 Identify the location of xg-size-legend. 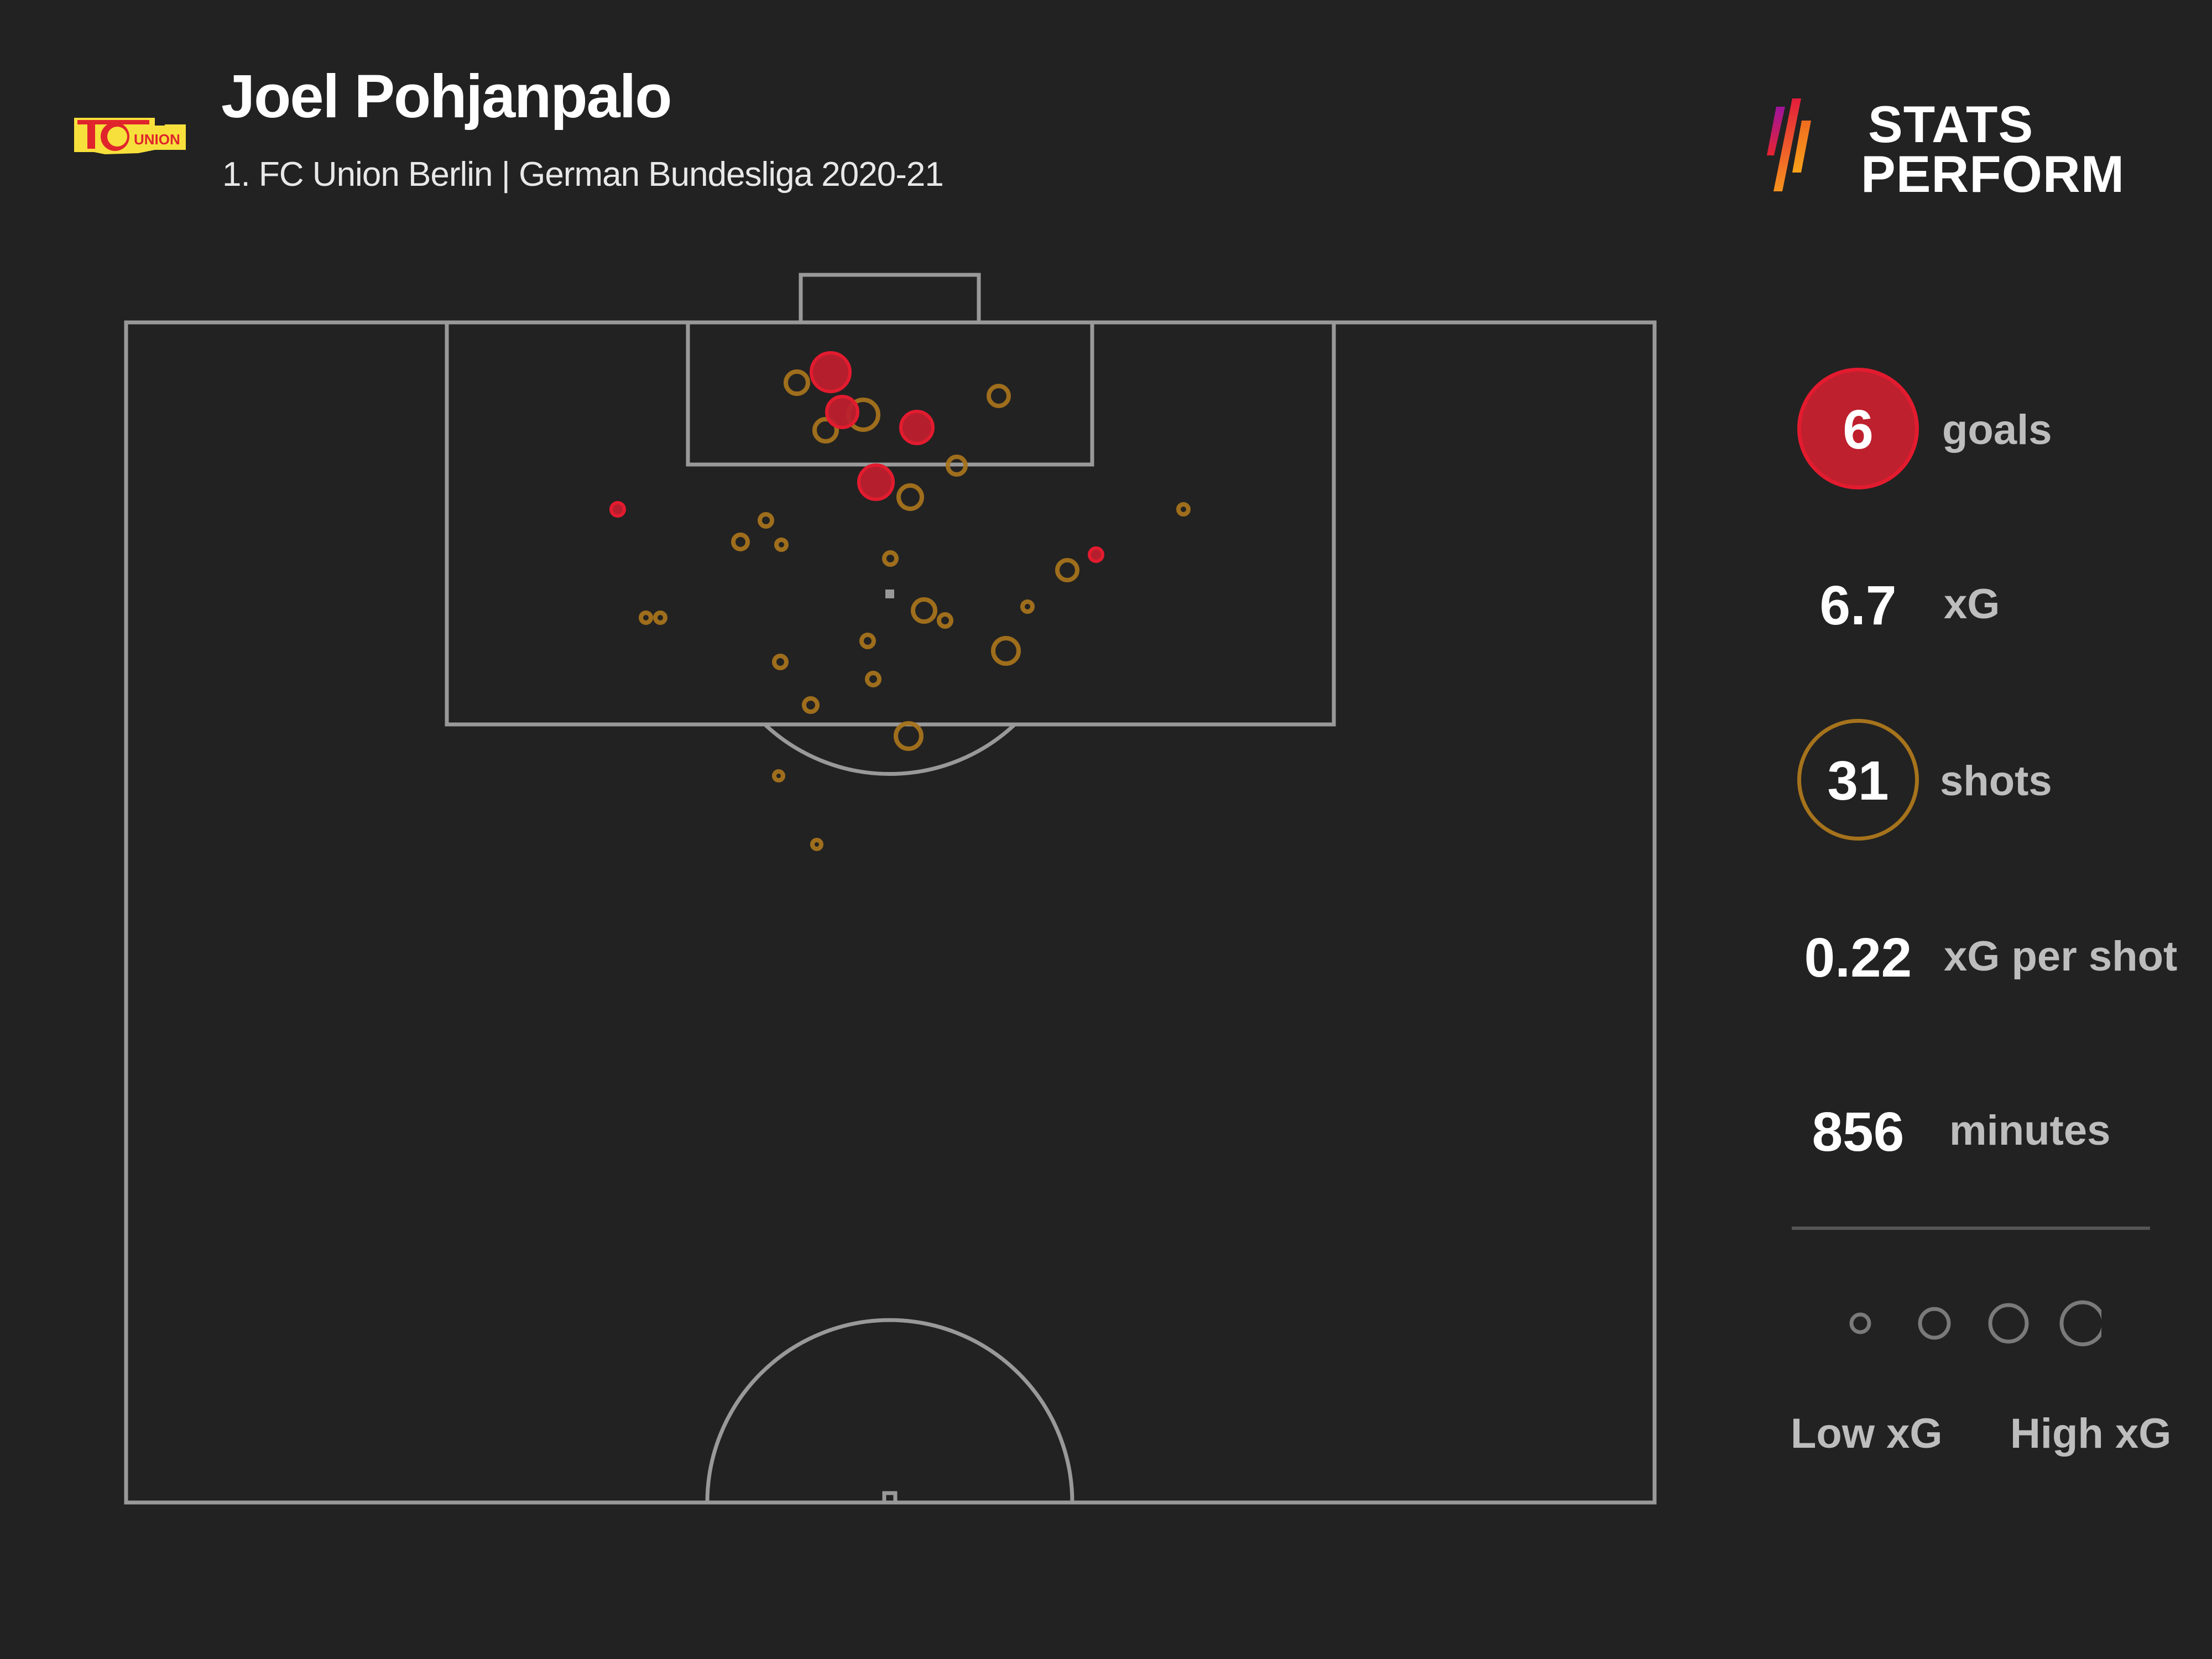
(1975, 1323).